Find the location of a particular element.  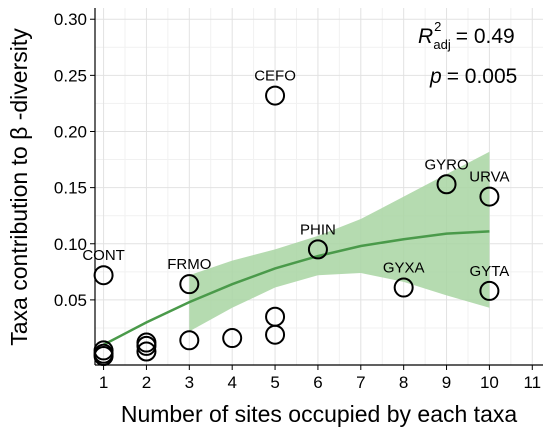

point-label: URVA is located at coordinates (489, 177).